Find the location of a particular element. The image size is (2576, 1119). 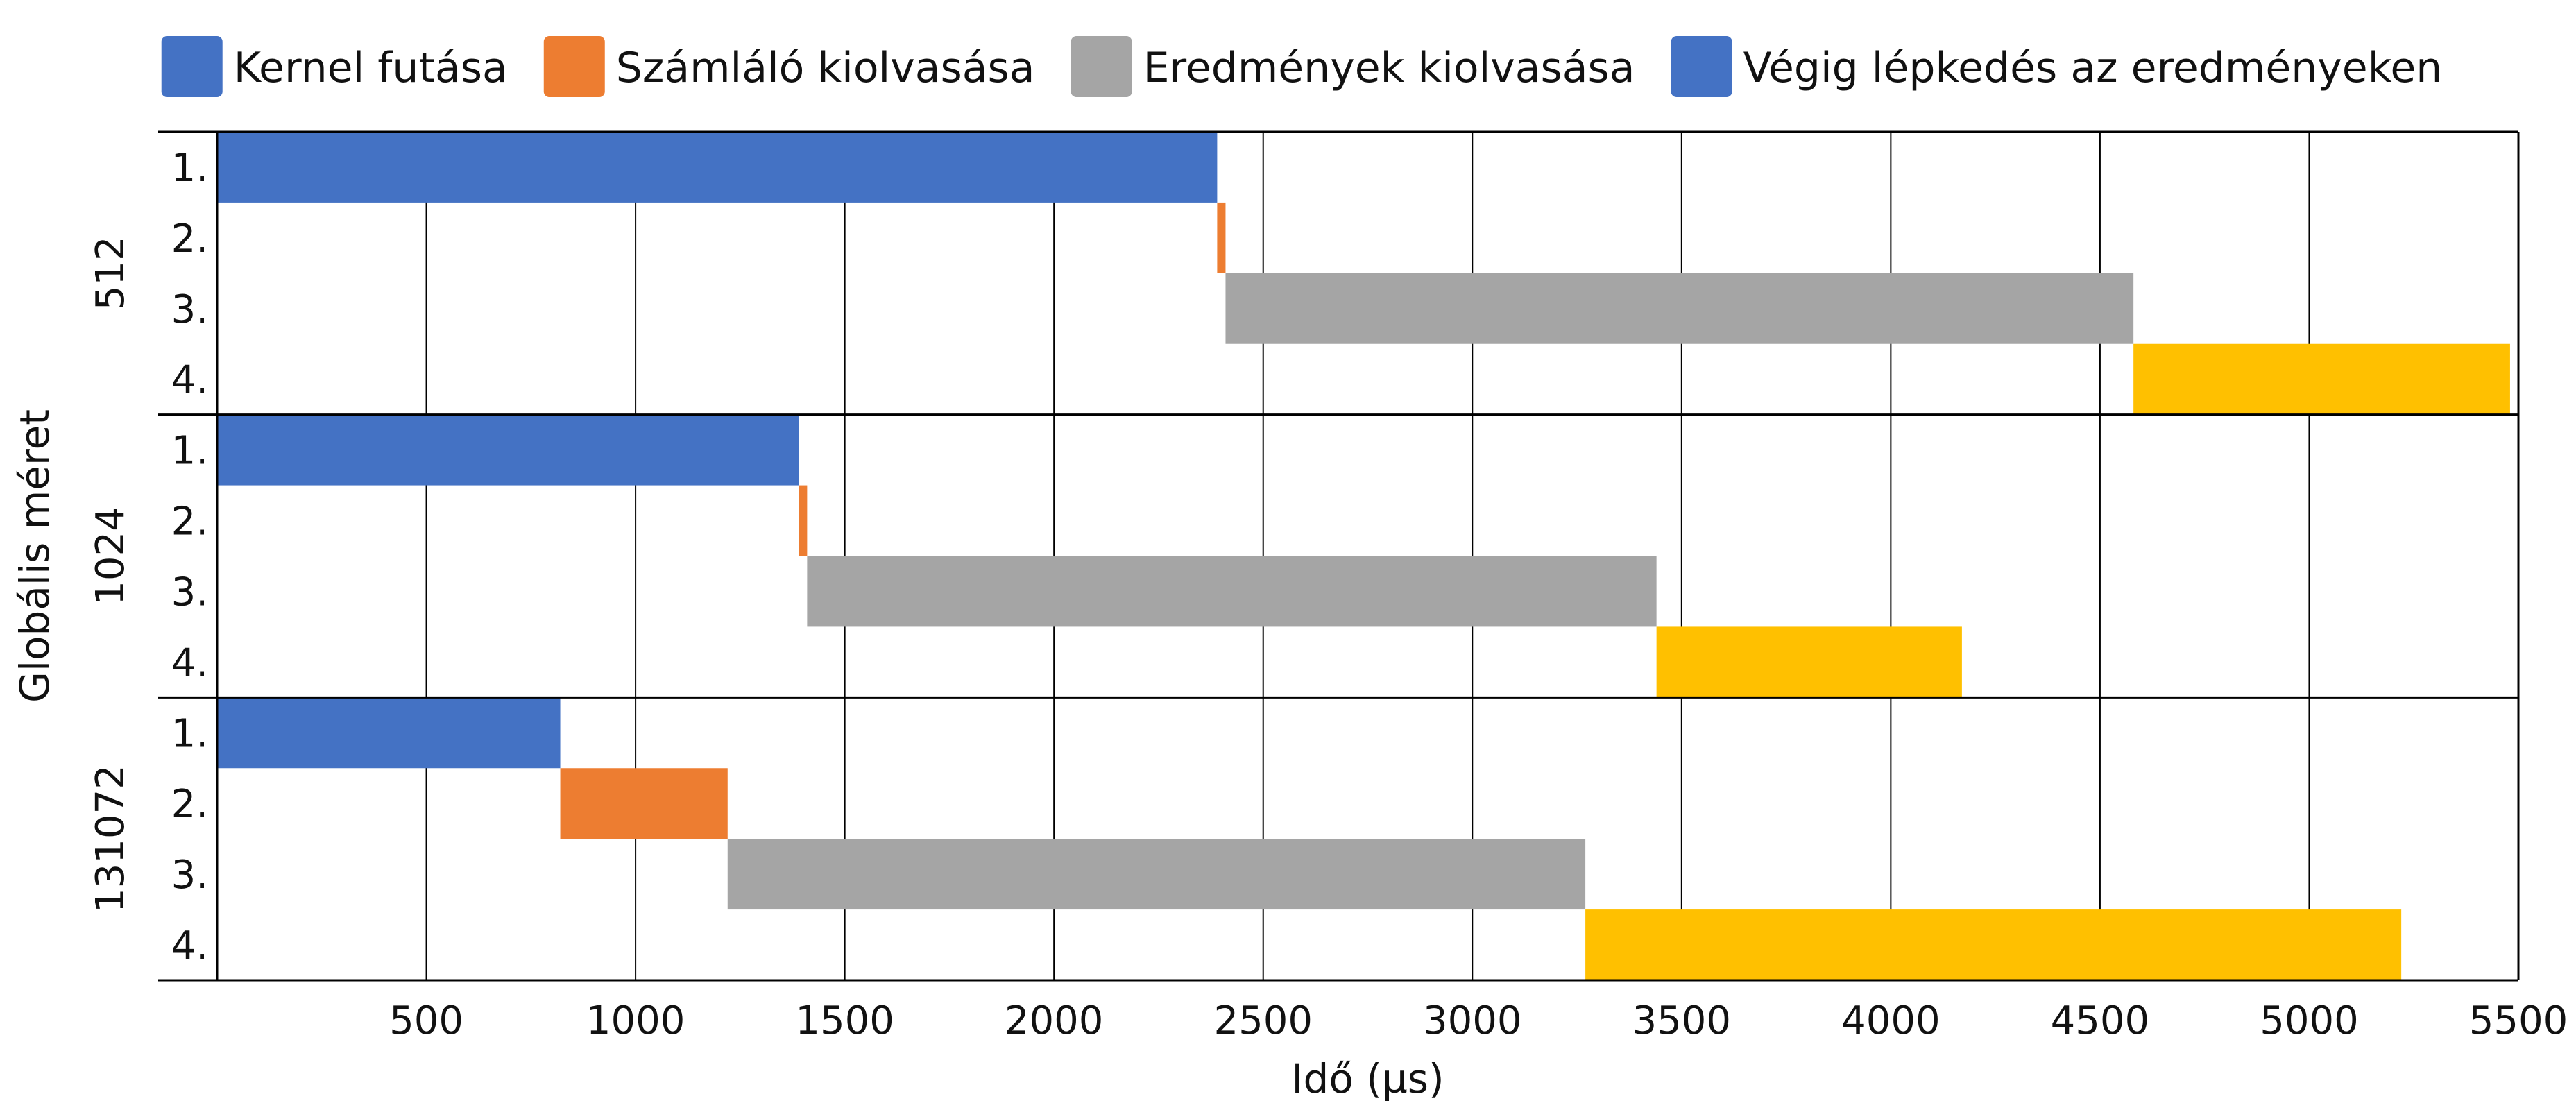

legend-label-3: Eredmények kiolvasása is located at coordinates (1389, 68).